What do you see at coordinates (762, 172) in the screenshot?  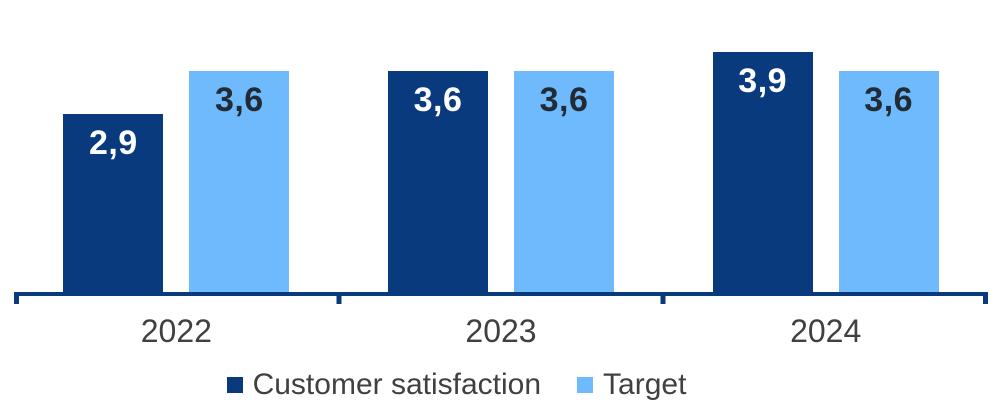 I see `bar-customer-satisfaction-2024: 3,9` at bounding box center [762, 172].